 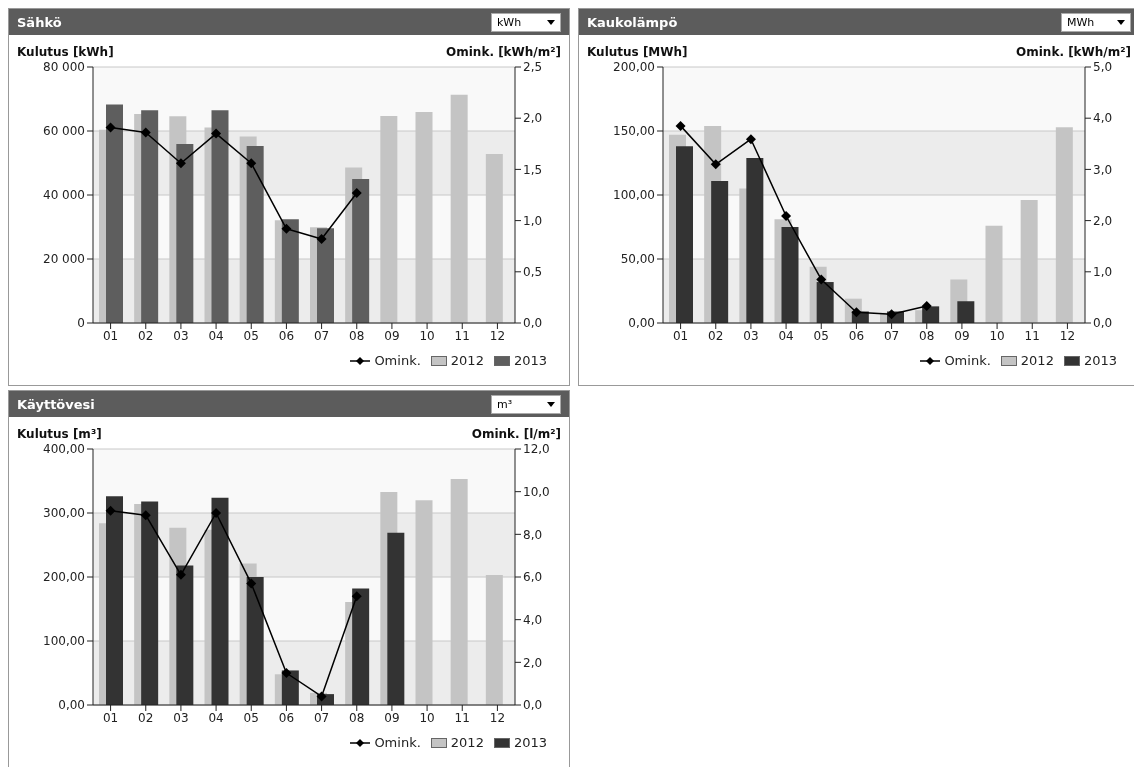 I want to click on y-tick-label: 150,00, so click(x=634, y=131).